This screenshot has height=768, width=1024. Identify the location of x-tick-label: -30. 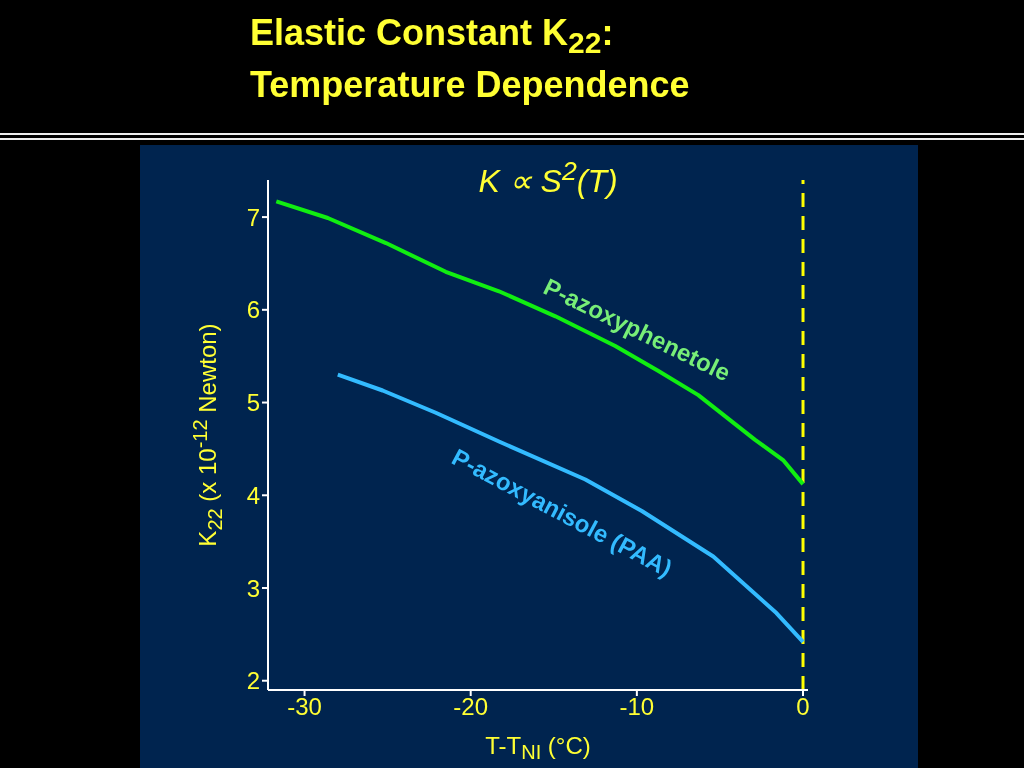
(304, 707).